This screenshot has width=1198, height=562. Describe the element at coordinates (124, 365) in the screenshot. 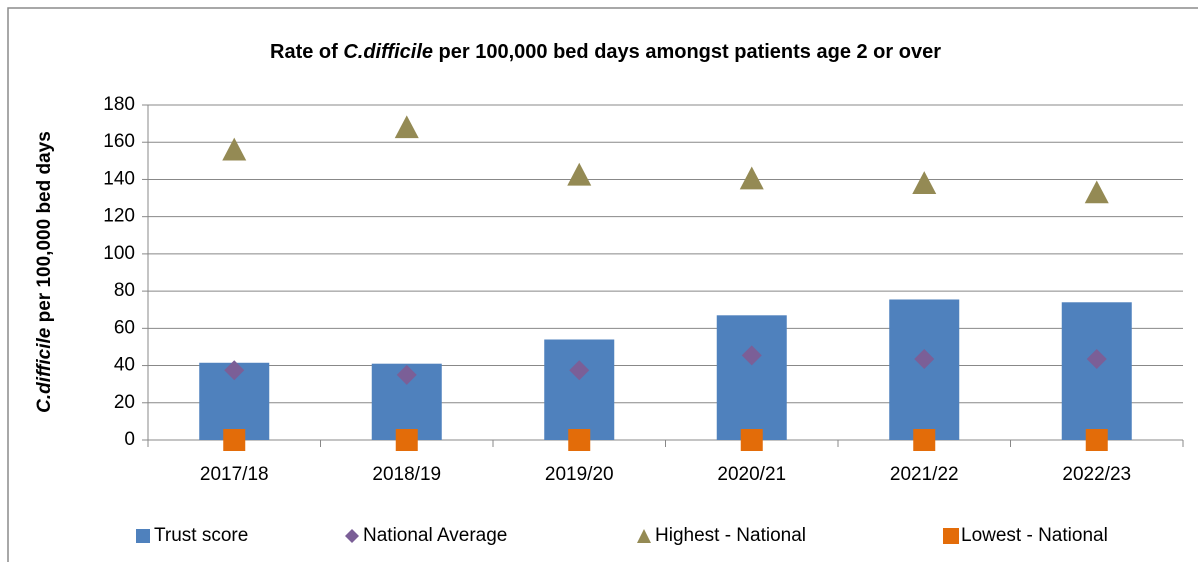

I see `y-tick-label: 40` at that location.